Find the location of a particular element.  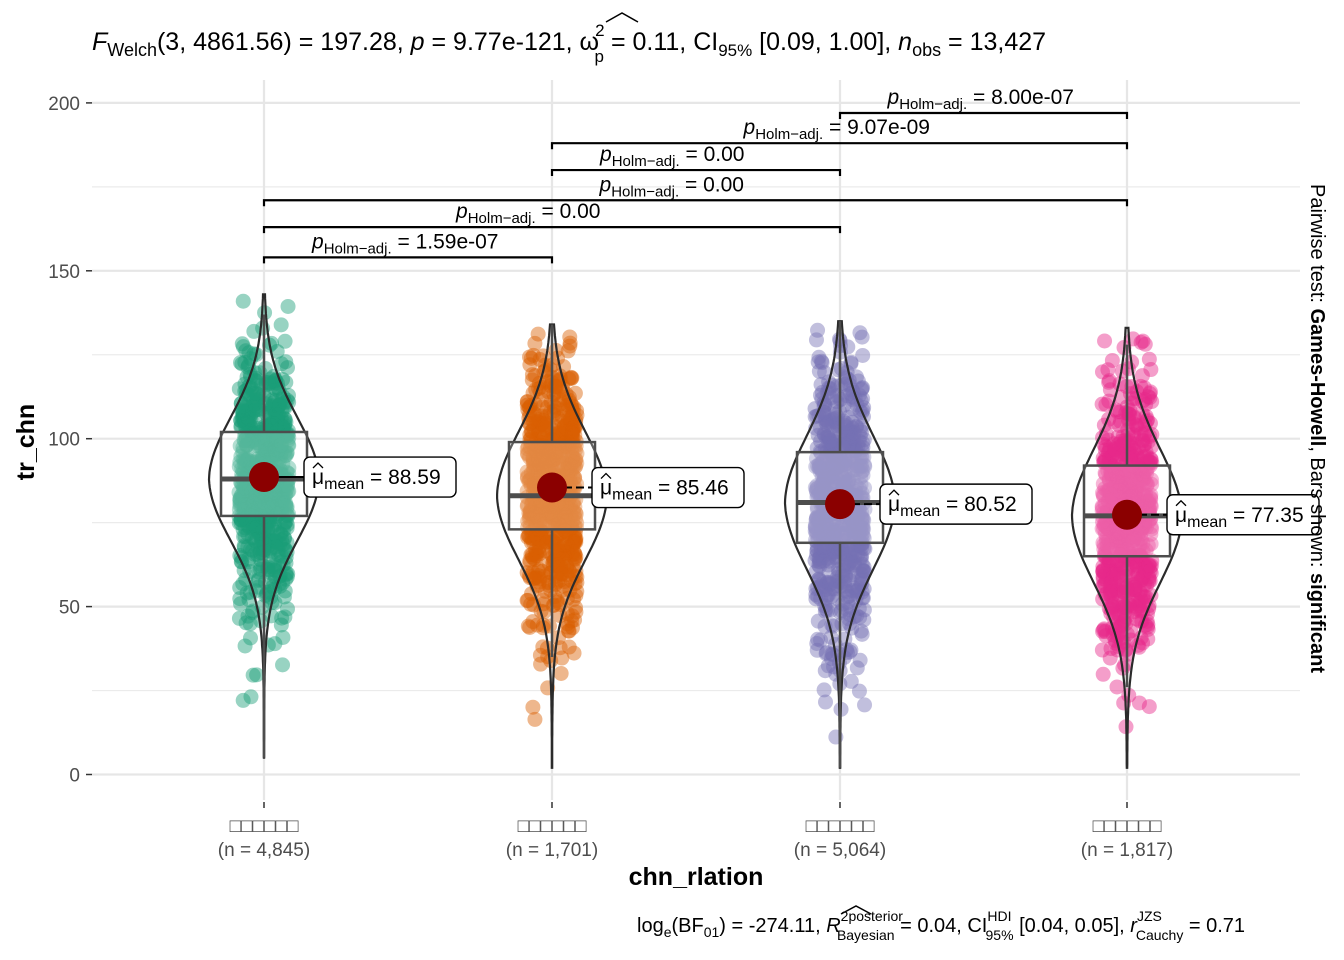

title-omega-value: = 0.11, CI is located at coordinates (661, 42).